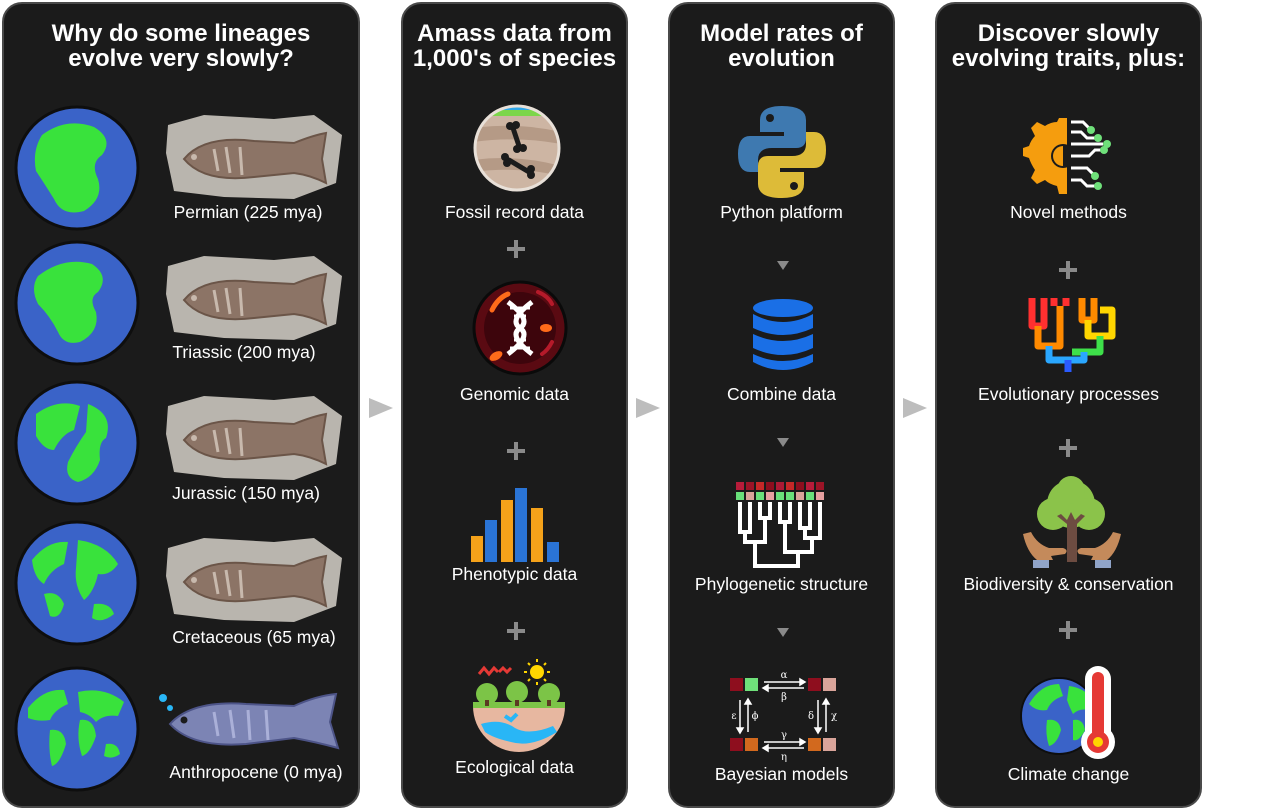 The width and height of the screenshot is (1275, 812). I want to click on label-fossil-record: Fossil record data, so click(514, 212).